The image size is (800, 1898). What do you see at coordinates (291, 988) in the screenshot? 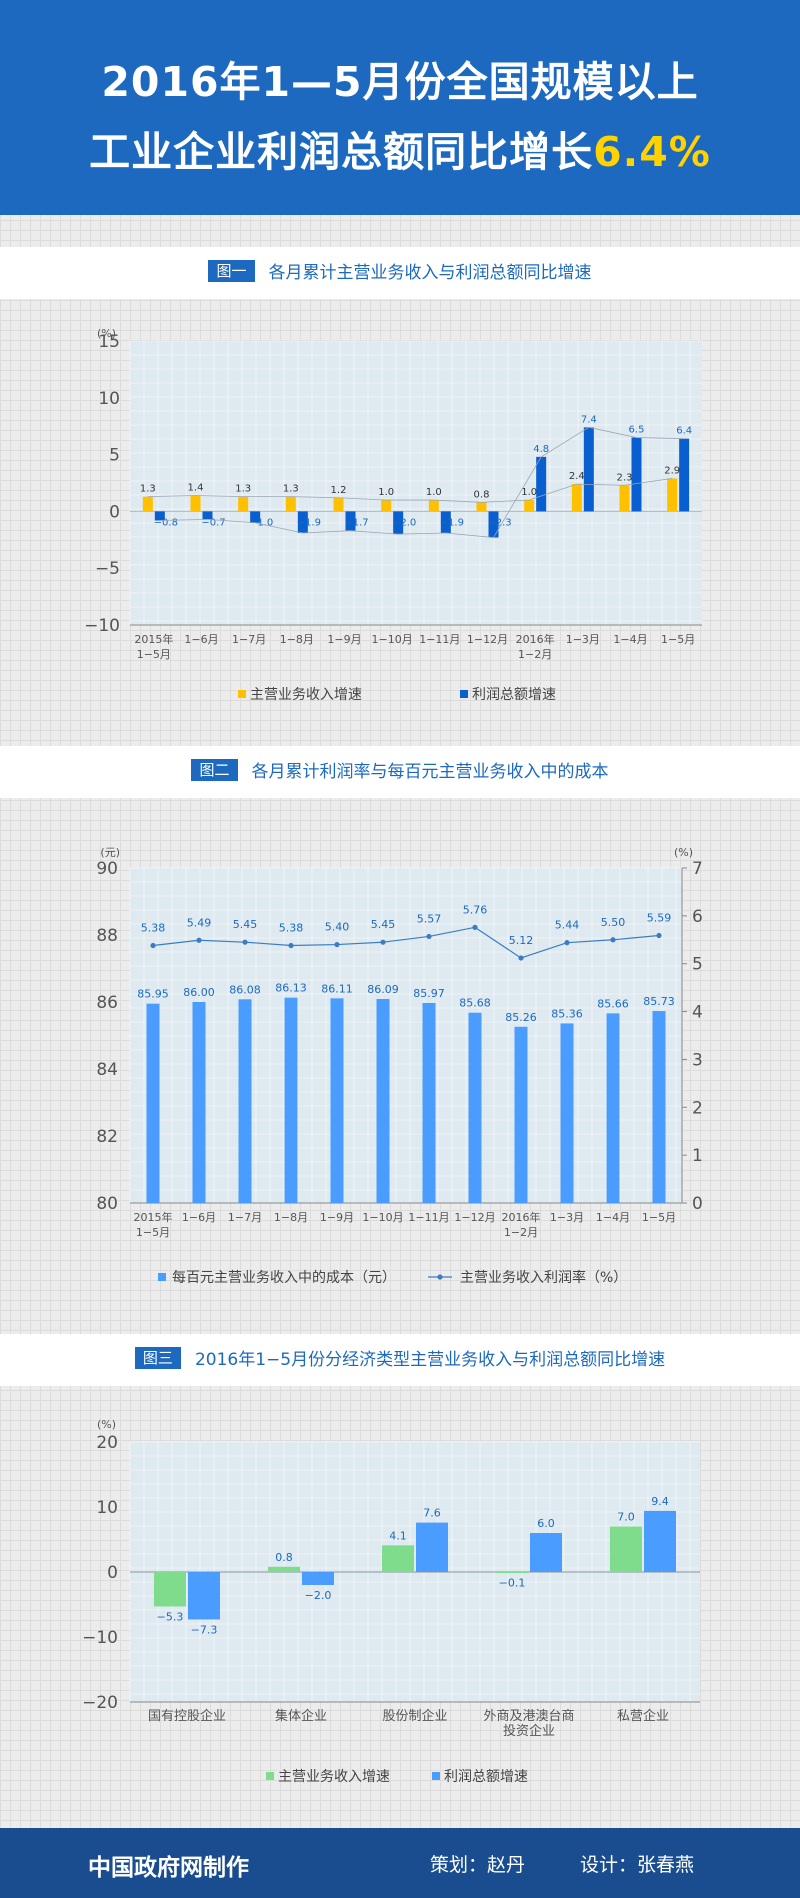
I see `data-label-cost: 86.13` at bounding box center [291, 988].